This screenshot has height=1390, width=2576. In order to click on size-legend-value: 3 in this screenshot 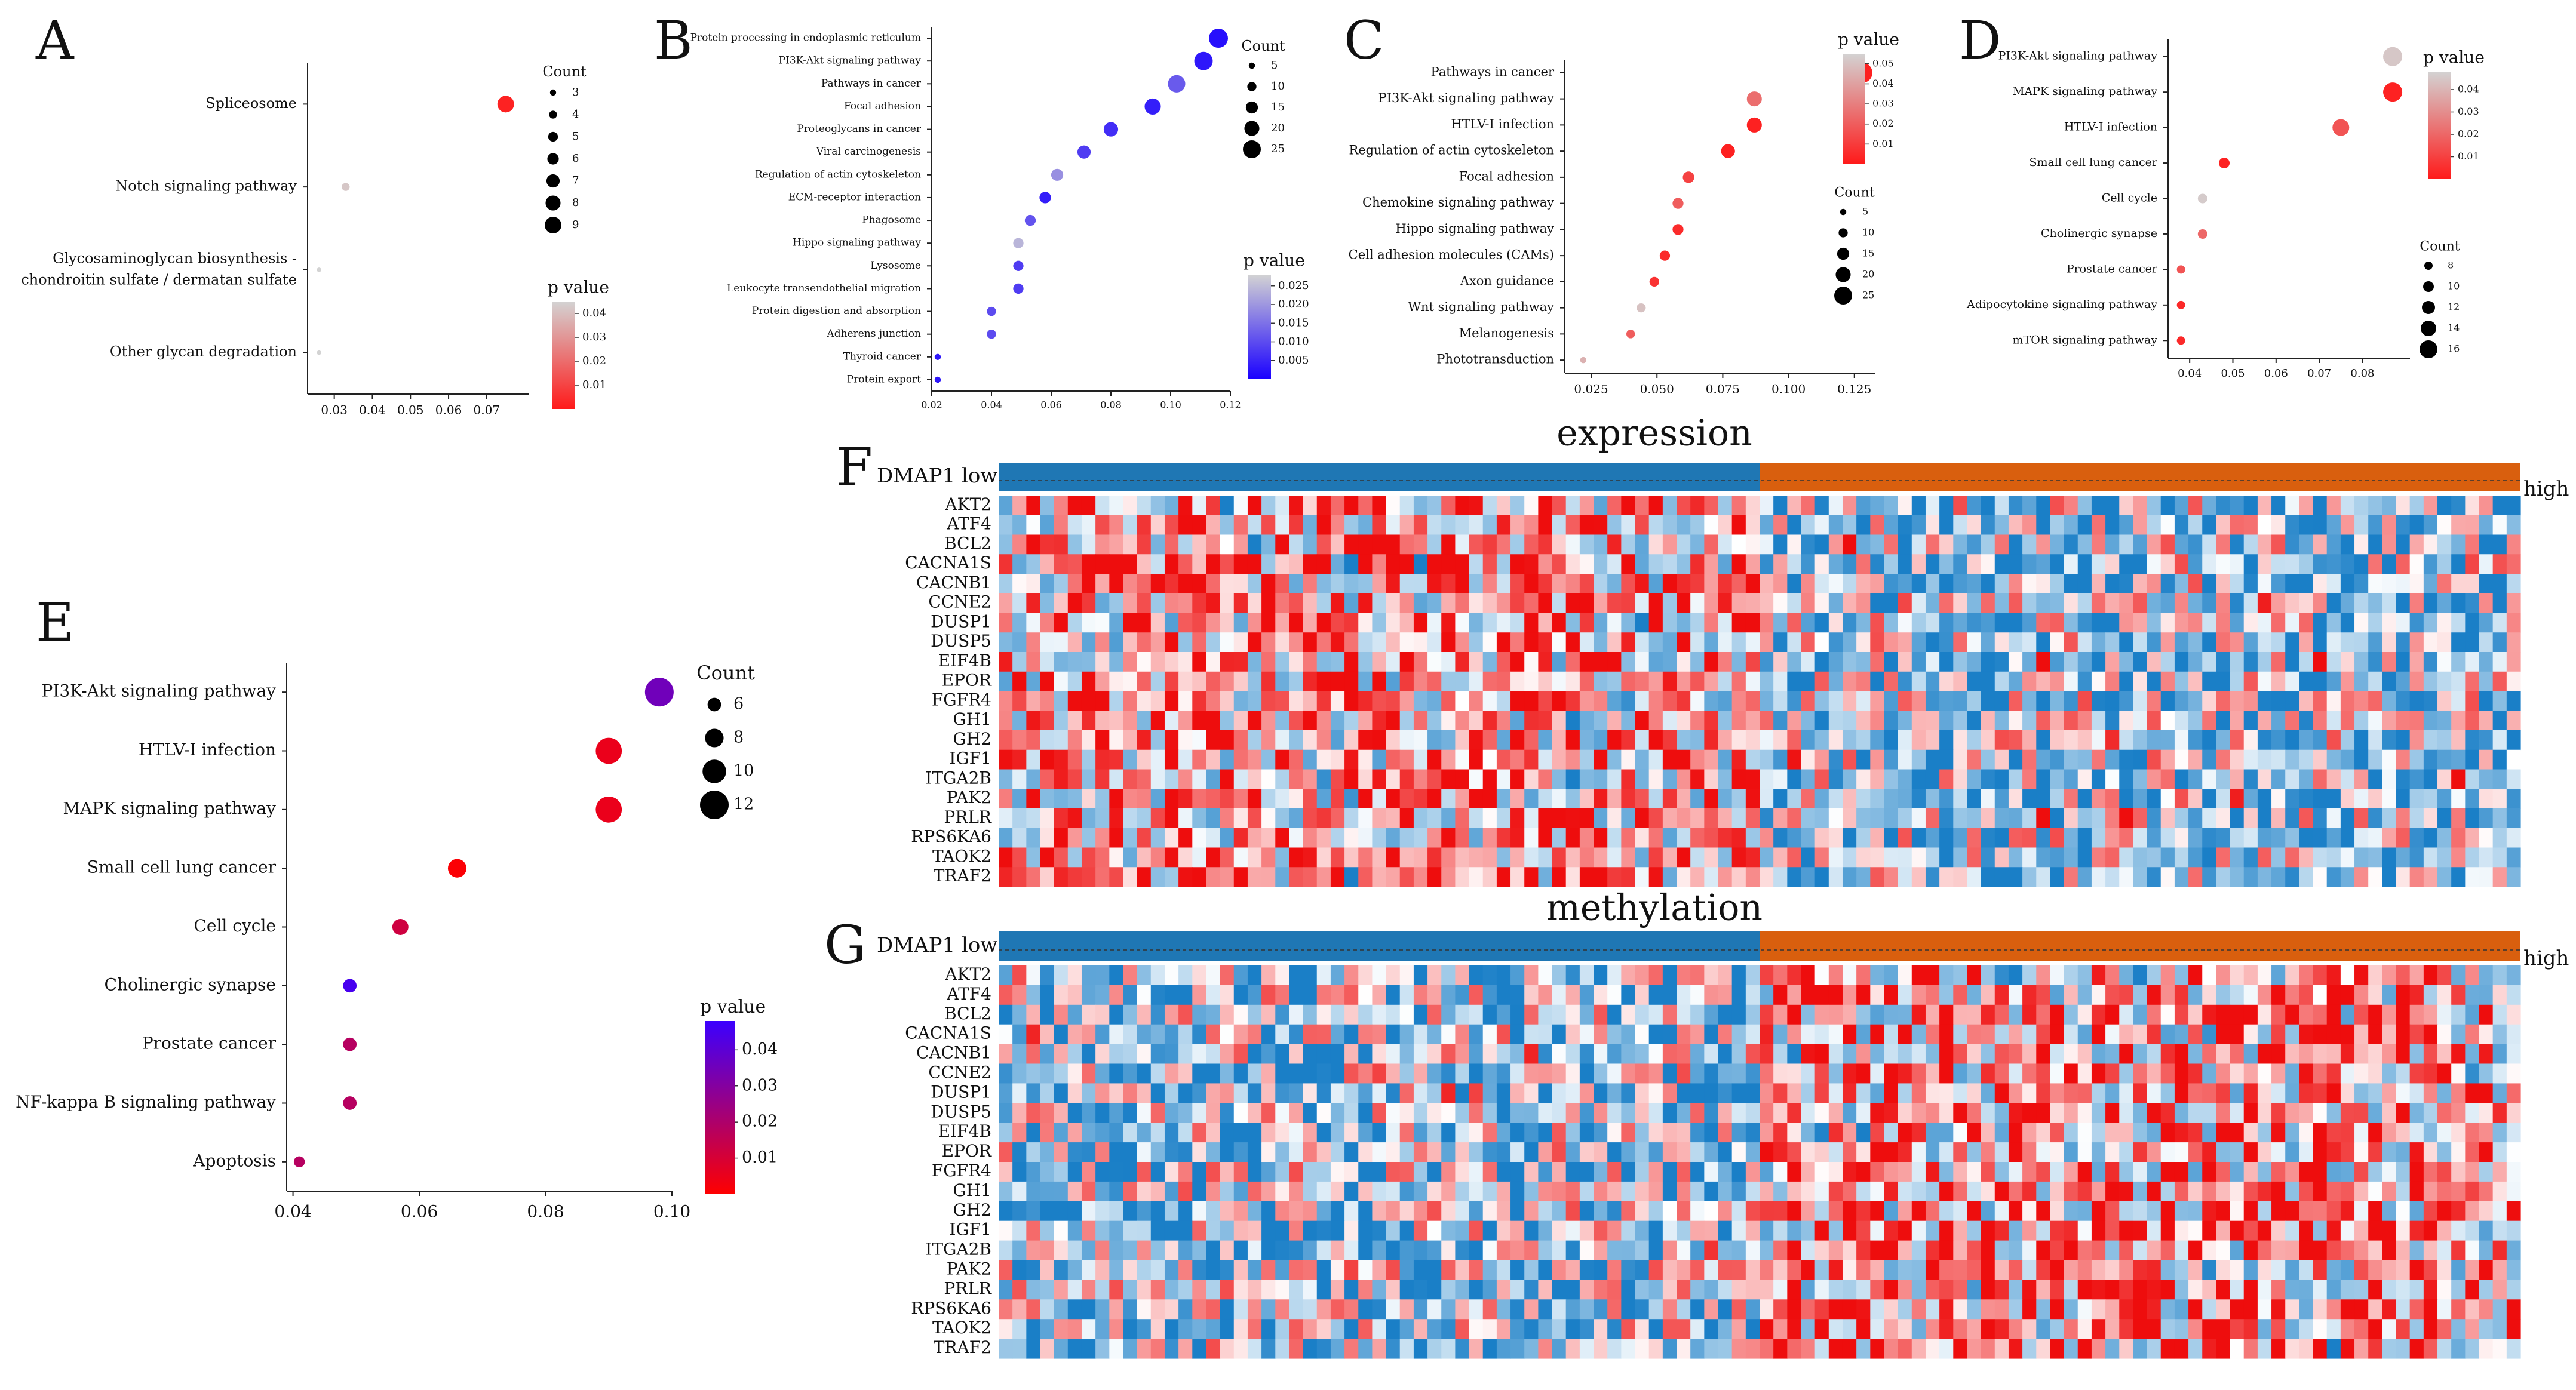, I will do `click(575, 92)`.